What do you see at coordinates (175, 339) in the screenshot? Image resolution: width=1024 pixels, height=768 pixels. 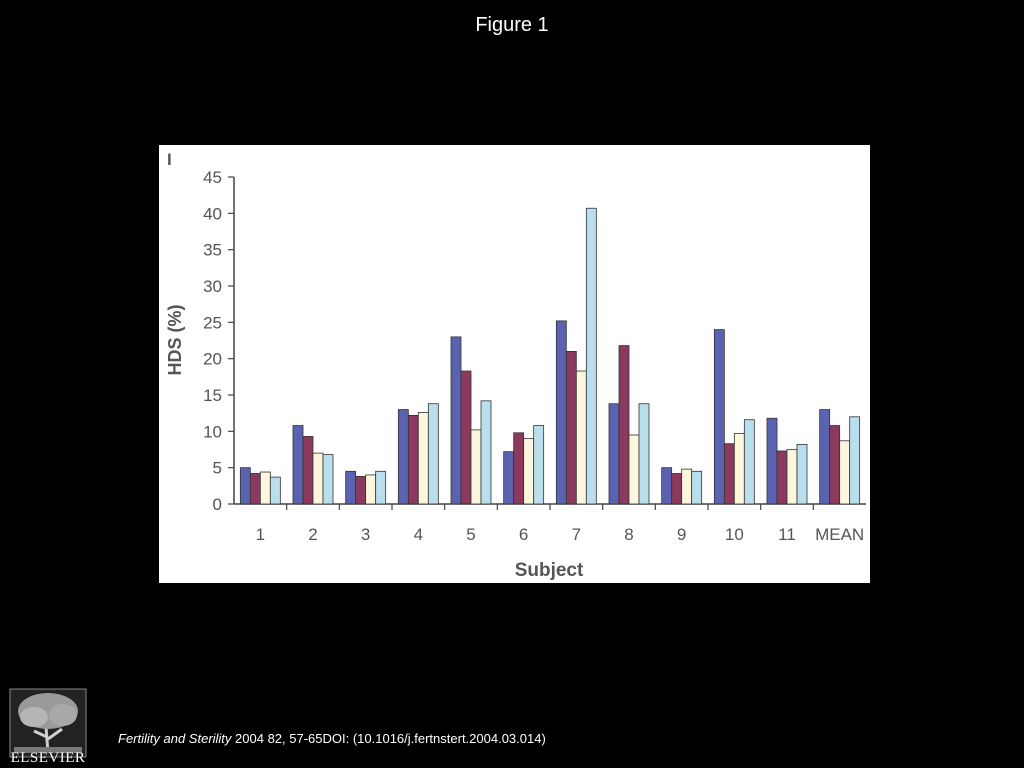 I see `y-axis-label: HDS (%)` at bounding box center [175, 339].